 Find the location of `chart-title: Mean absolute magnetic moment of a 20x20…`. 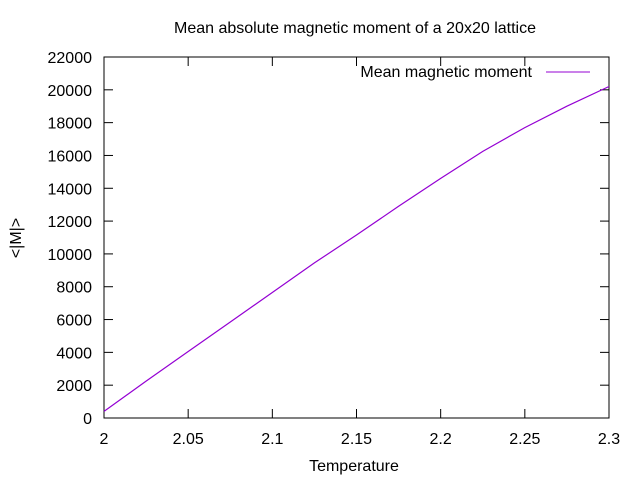

chart-title: Mean absolute magnetic moment of a 20x20… is located at coordinates (355, 28).